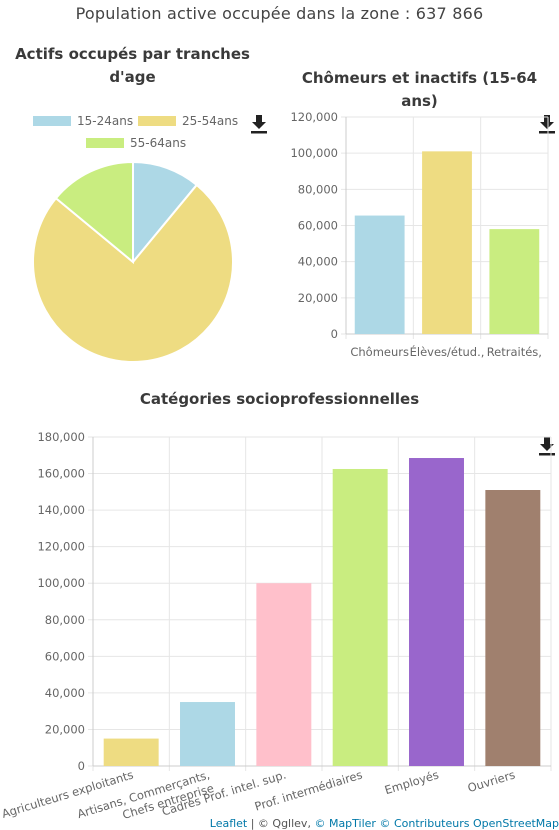 The width and height of the screenshot is (559, 830). Describe the element at coordinates (419, 89) in the screenshot. I see `unemployed-chart-title: Chômeurs et inactifs (15-64 ans)` at that location.